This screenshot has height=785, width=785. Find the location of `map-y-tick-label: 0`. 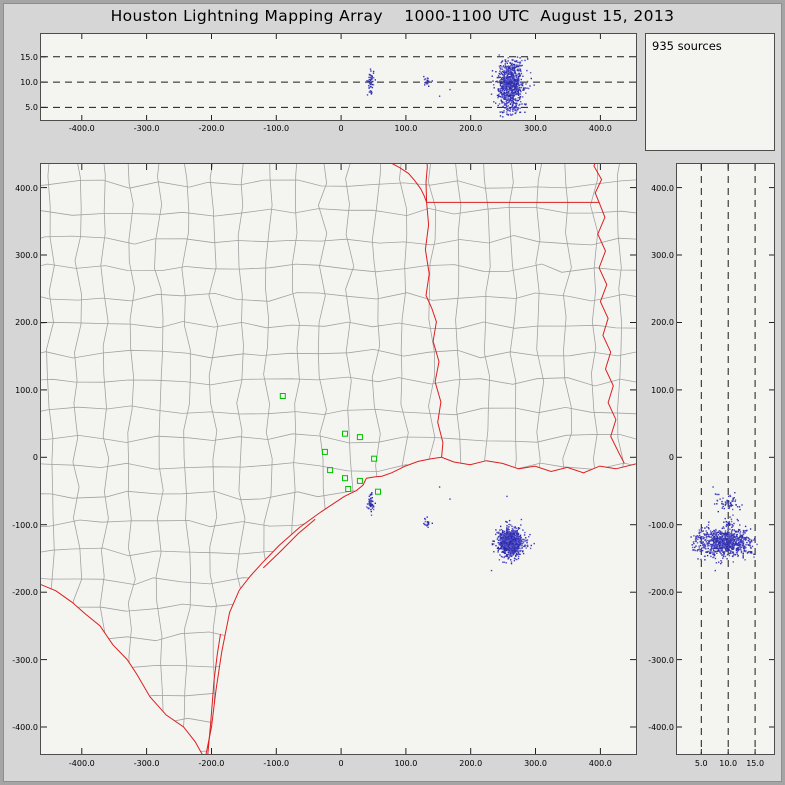

map-y-tick-label: 0 is located at coordinates (35, 458).